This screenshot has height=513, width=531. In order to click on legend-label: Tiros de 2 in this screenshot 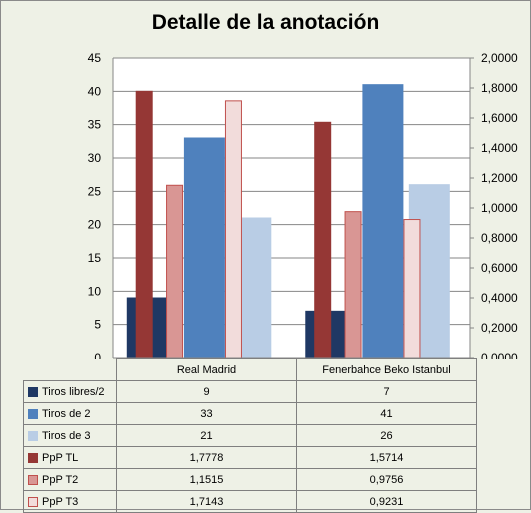, I will do `click(66, 413)`.